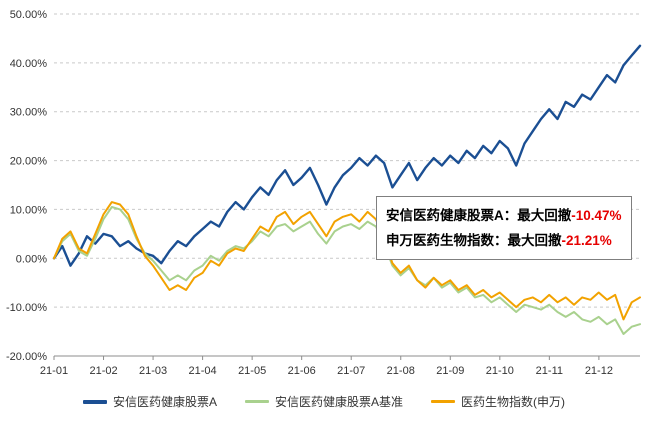 This screenshot has width=648, height=422. What do you see at coordinates (479, 215) in the screenshot?
I see `annotation-fund-label: 安信医药健康股票A：最大回撤` at bounding box center [479, 215].